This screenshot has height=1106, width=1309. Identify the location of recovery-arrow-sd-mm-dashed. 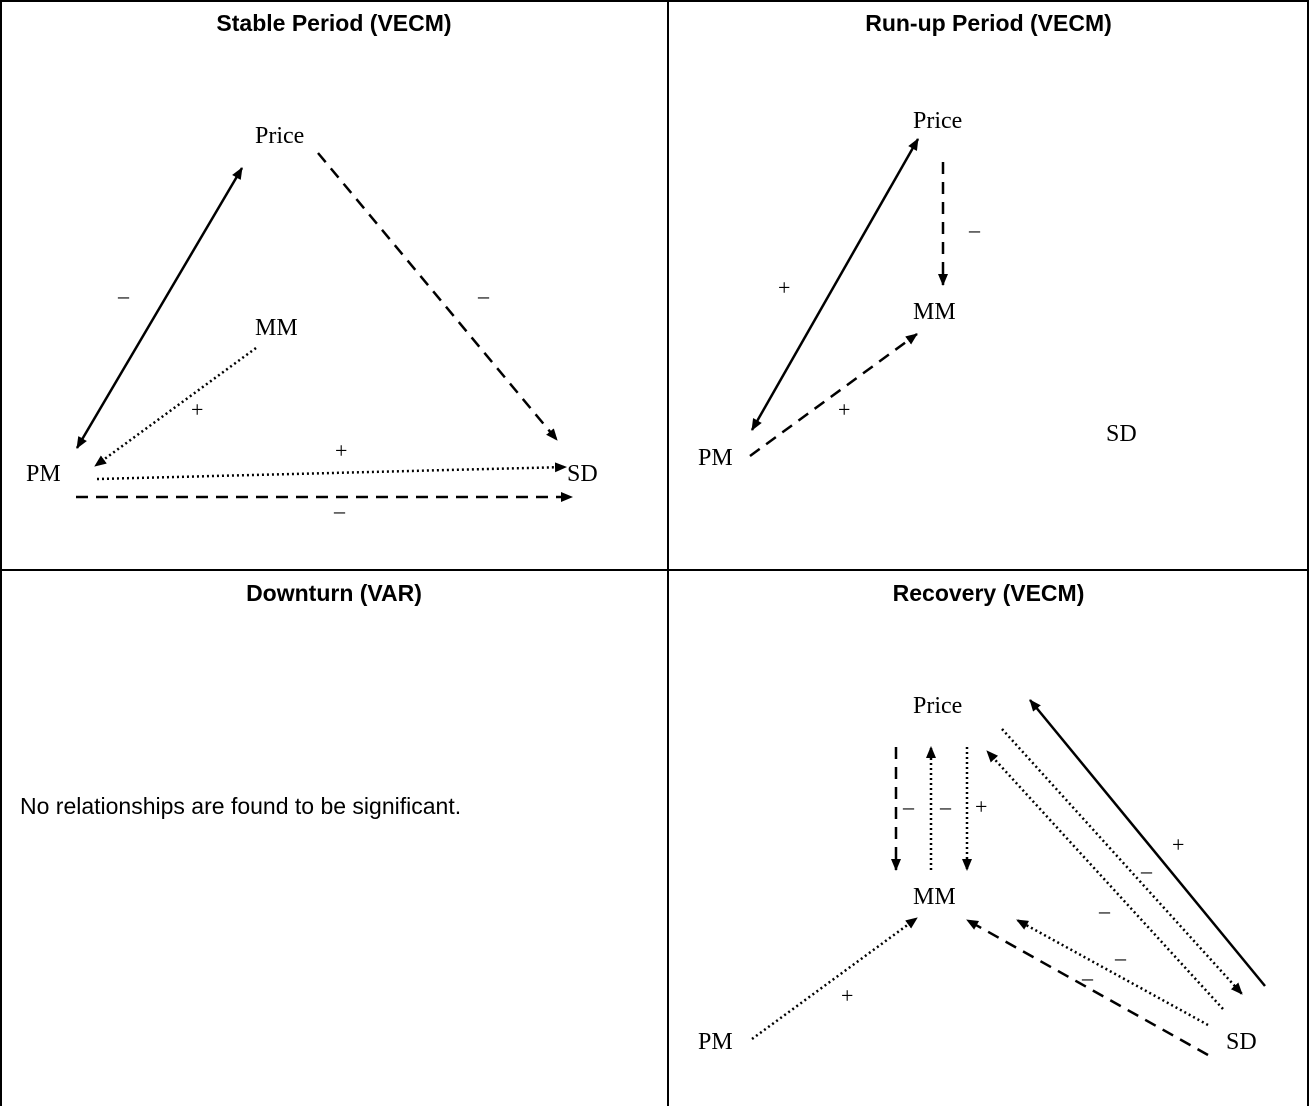
(1087, 987).